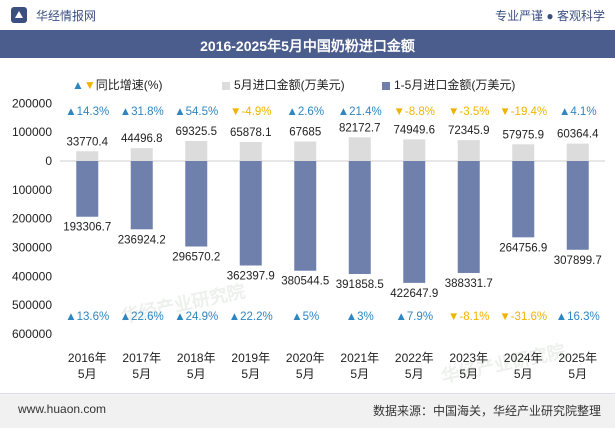 The width and height of the screenshot is (615, 428). What do you see at coordinates (469, 284) in the screenshot?
I see `cumulative-value-label: 388331.7` at bounding box center [469, 284].